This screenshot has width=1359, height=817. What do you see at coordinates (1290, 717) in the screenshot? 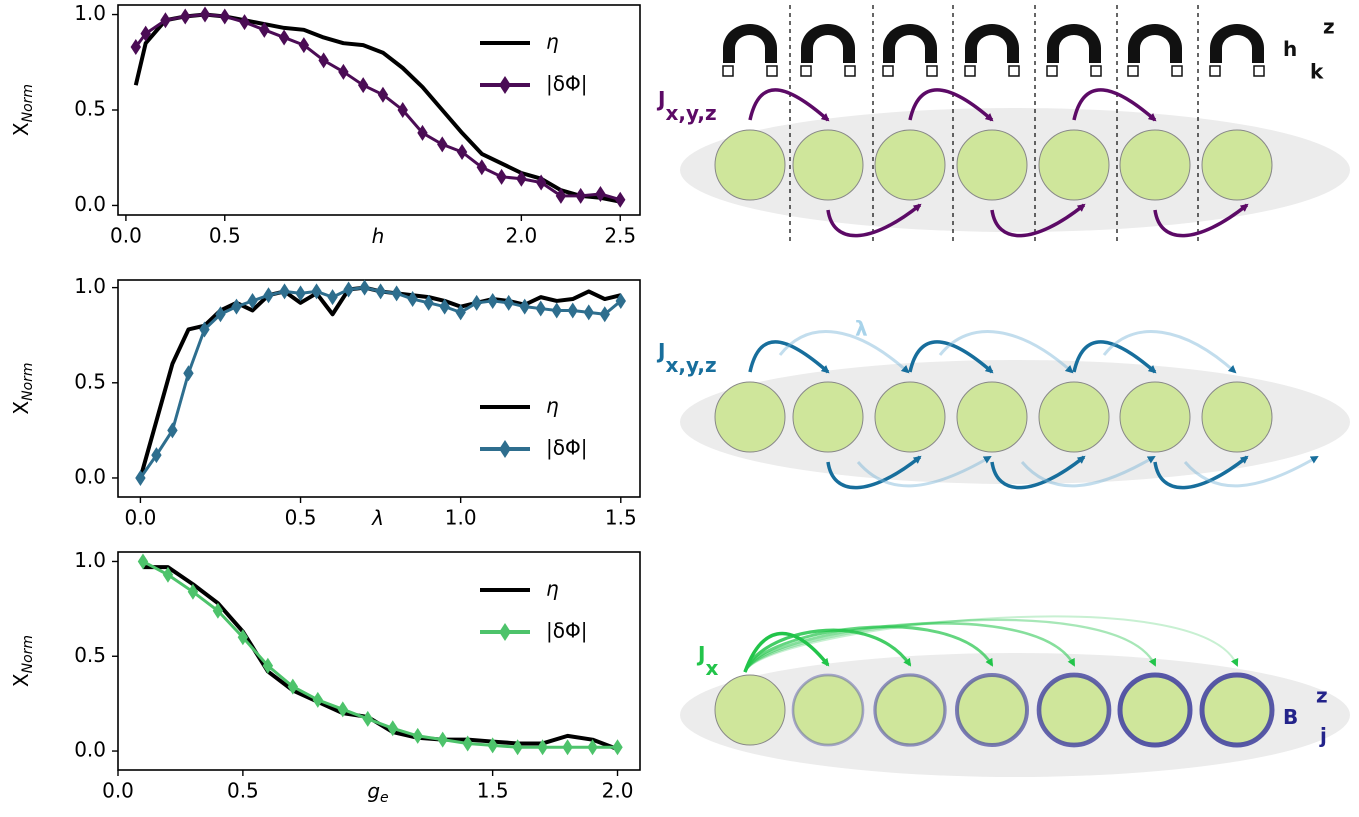
I see `field-symbol: B` at bounding box center [1290, 717].